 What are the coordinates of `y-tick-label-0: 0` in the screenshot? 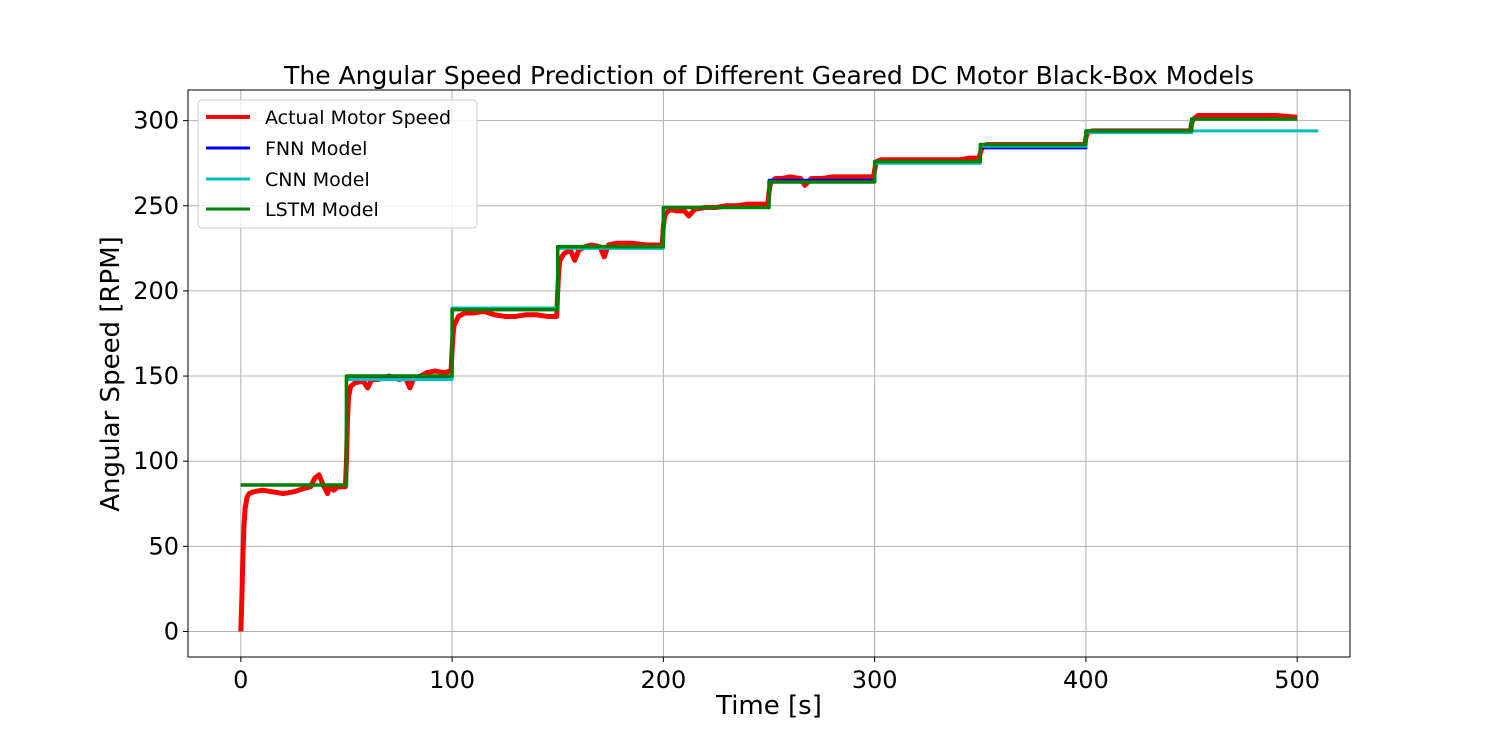 It's located at (171, 631).